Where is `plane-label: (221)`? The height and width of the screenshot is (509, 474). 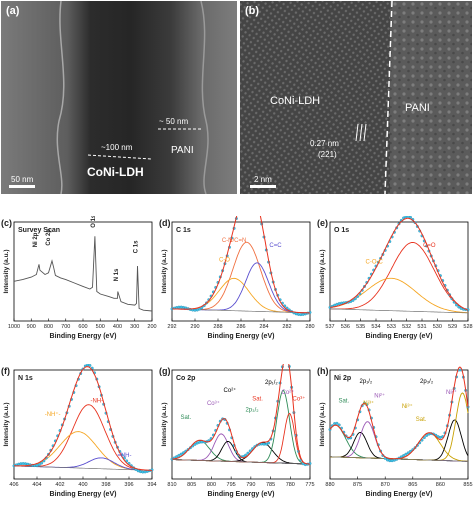 plane-label: (221) is located at coordinates (327, 154).